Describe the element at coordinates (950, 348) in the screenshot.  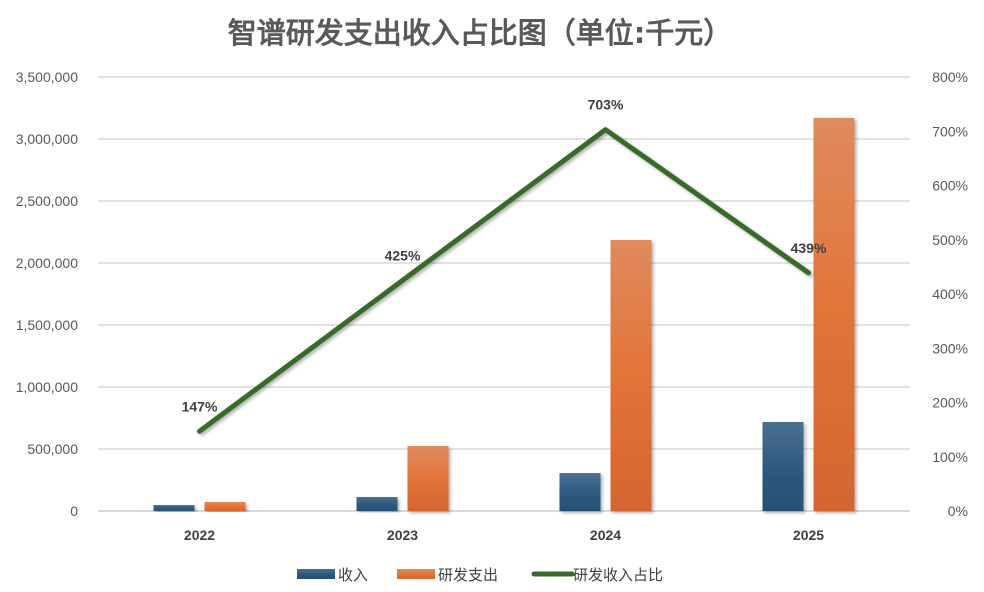
I see `right-axis-tick: 300%` at that location.